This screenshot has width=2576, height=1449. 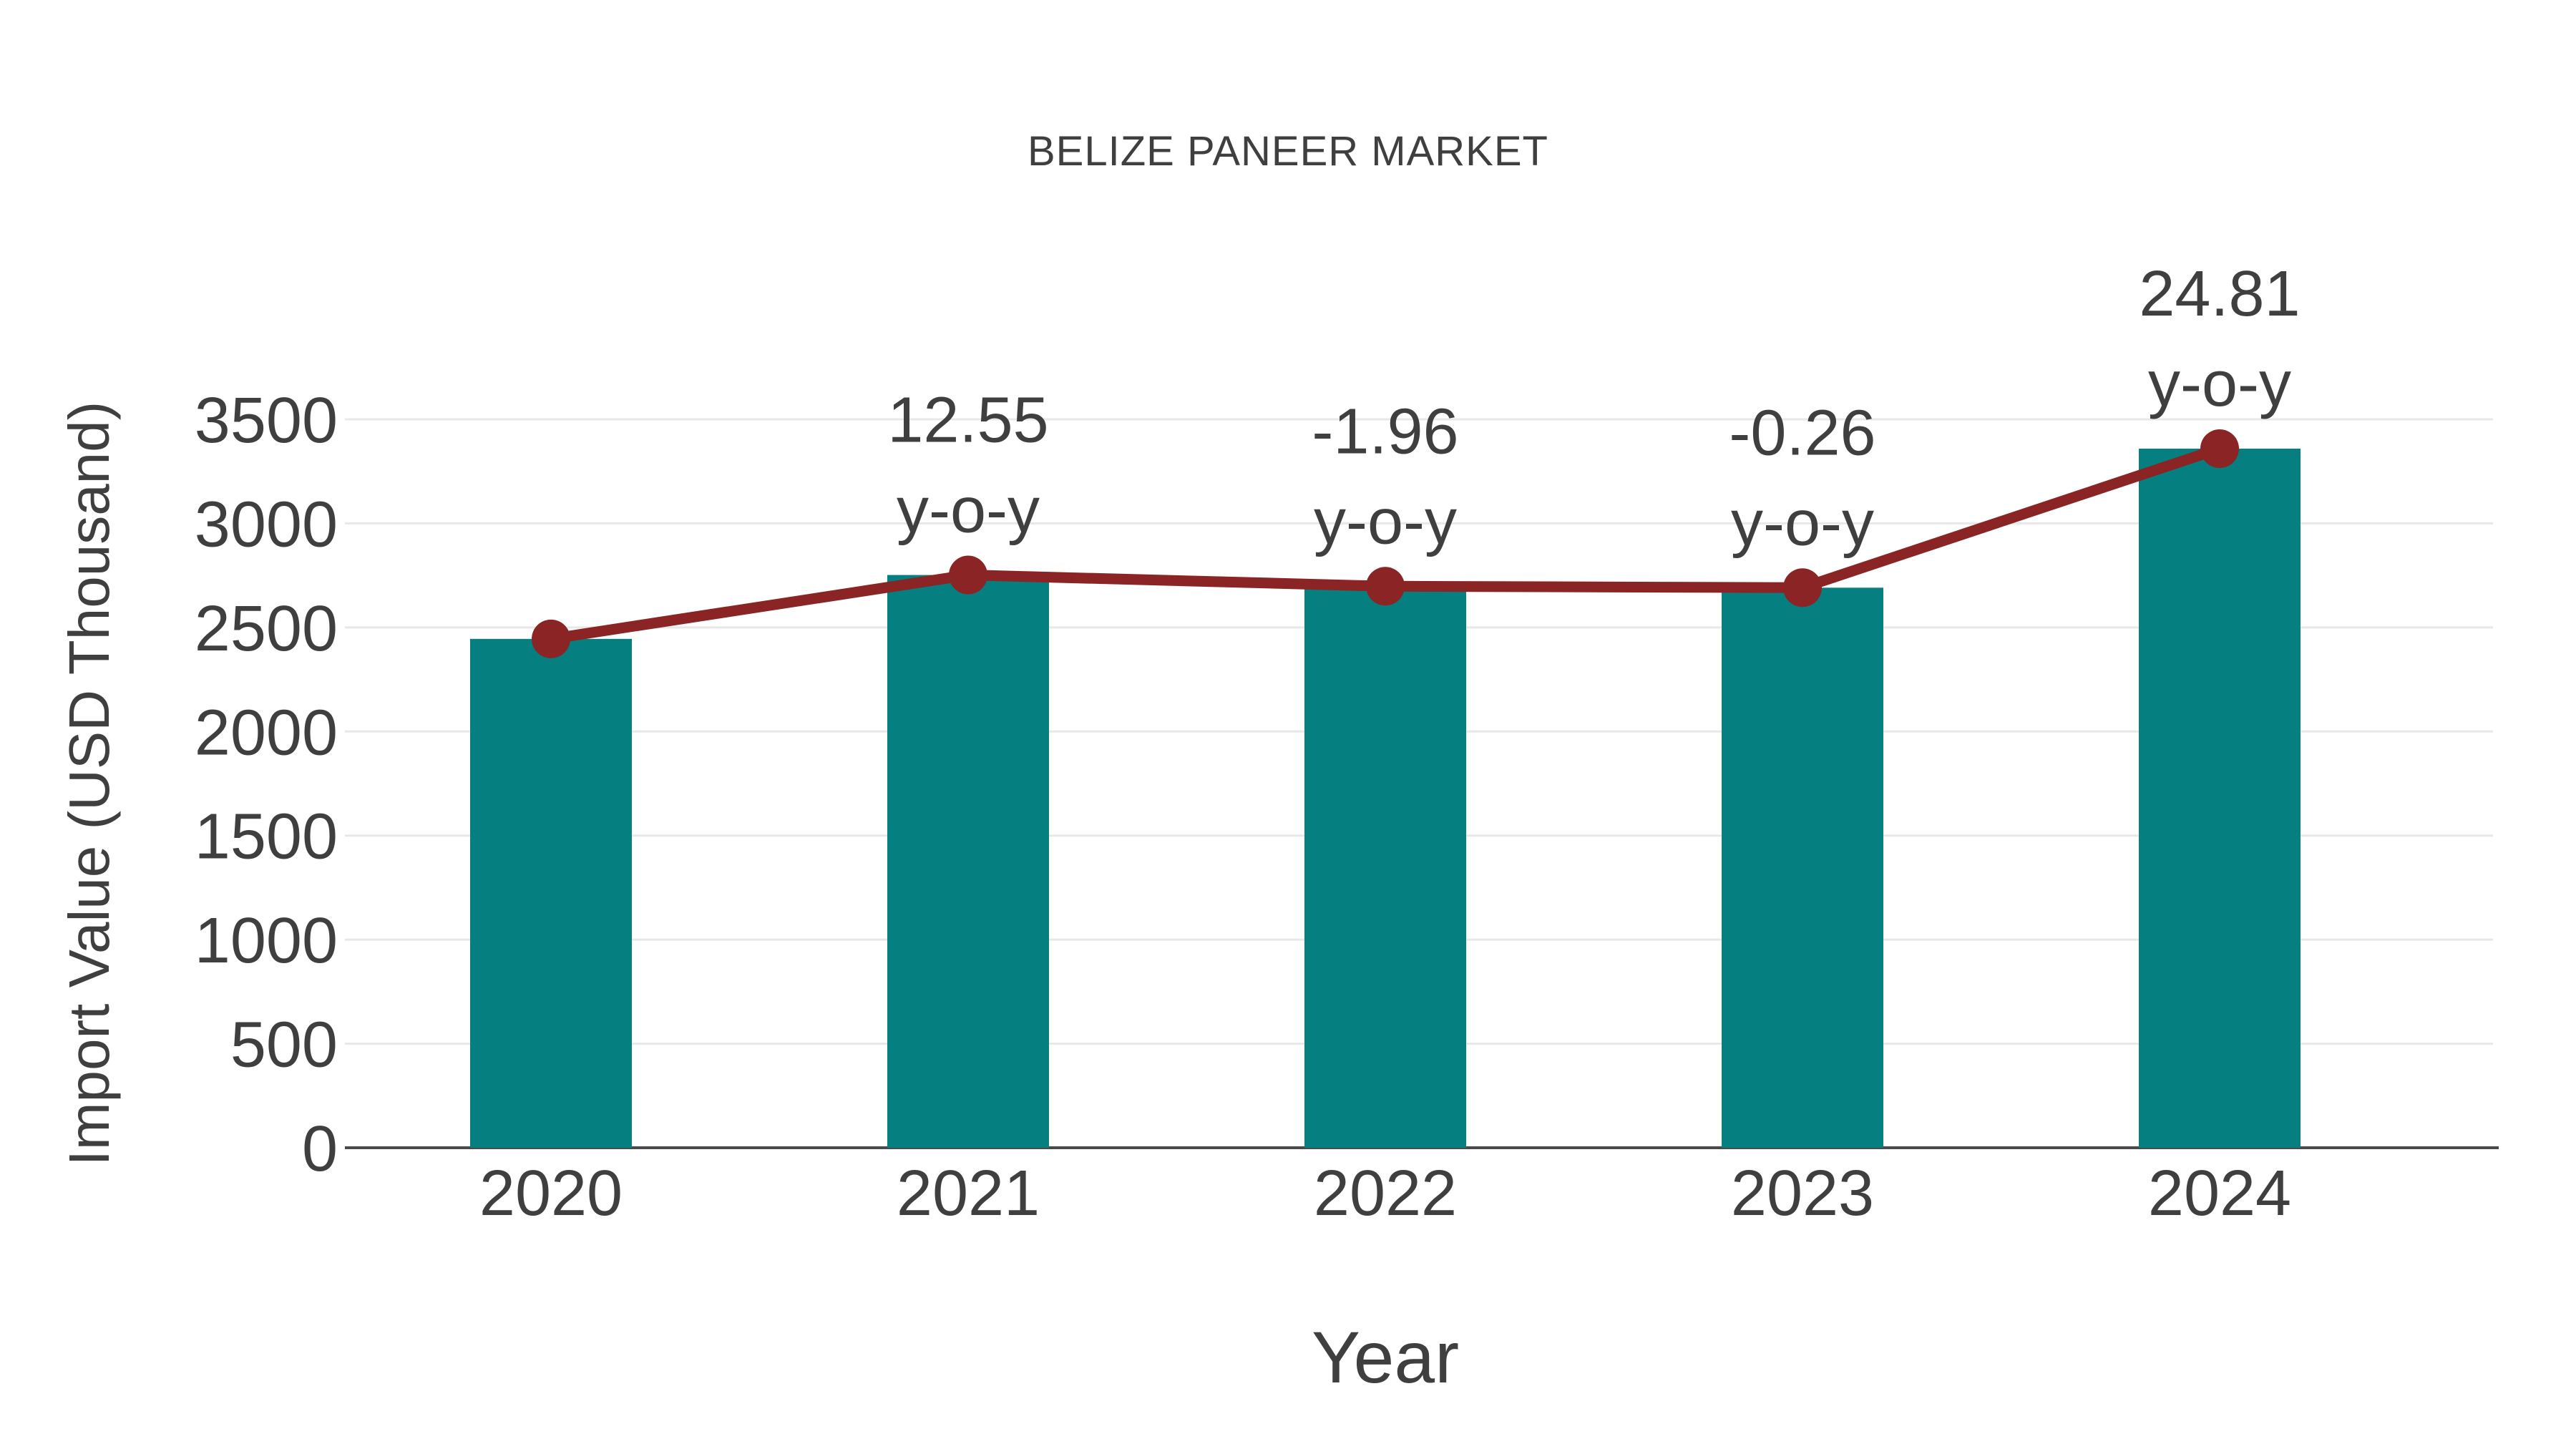 What do you see at coordinates (551, 638) in the screenshot?
I see `trend-marker-2020` at bounding box center [551, 638].